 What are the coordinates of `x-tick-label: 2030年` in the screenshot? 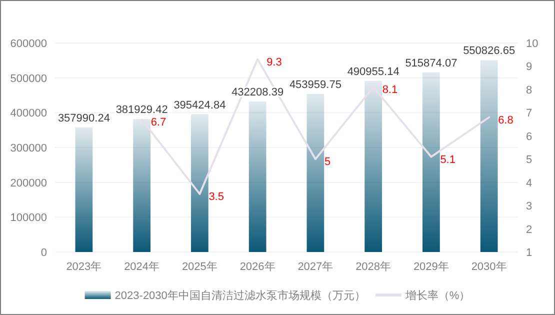 It's located at (489, 267).